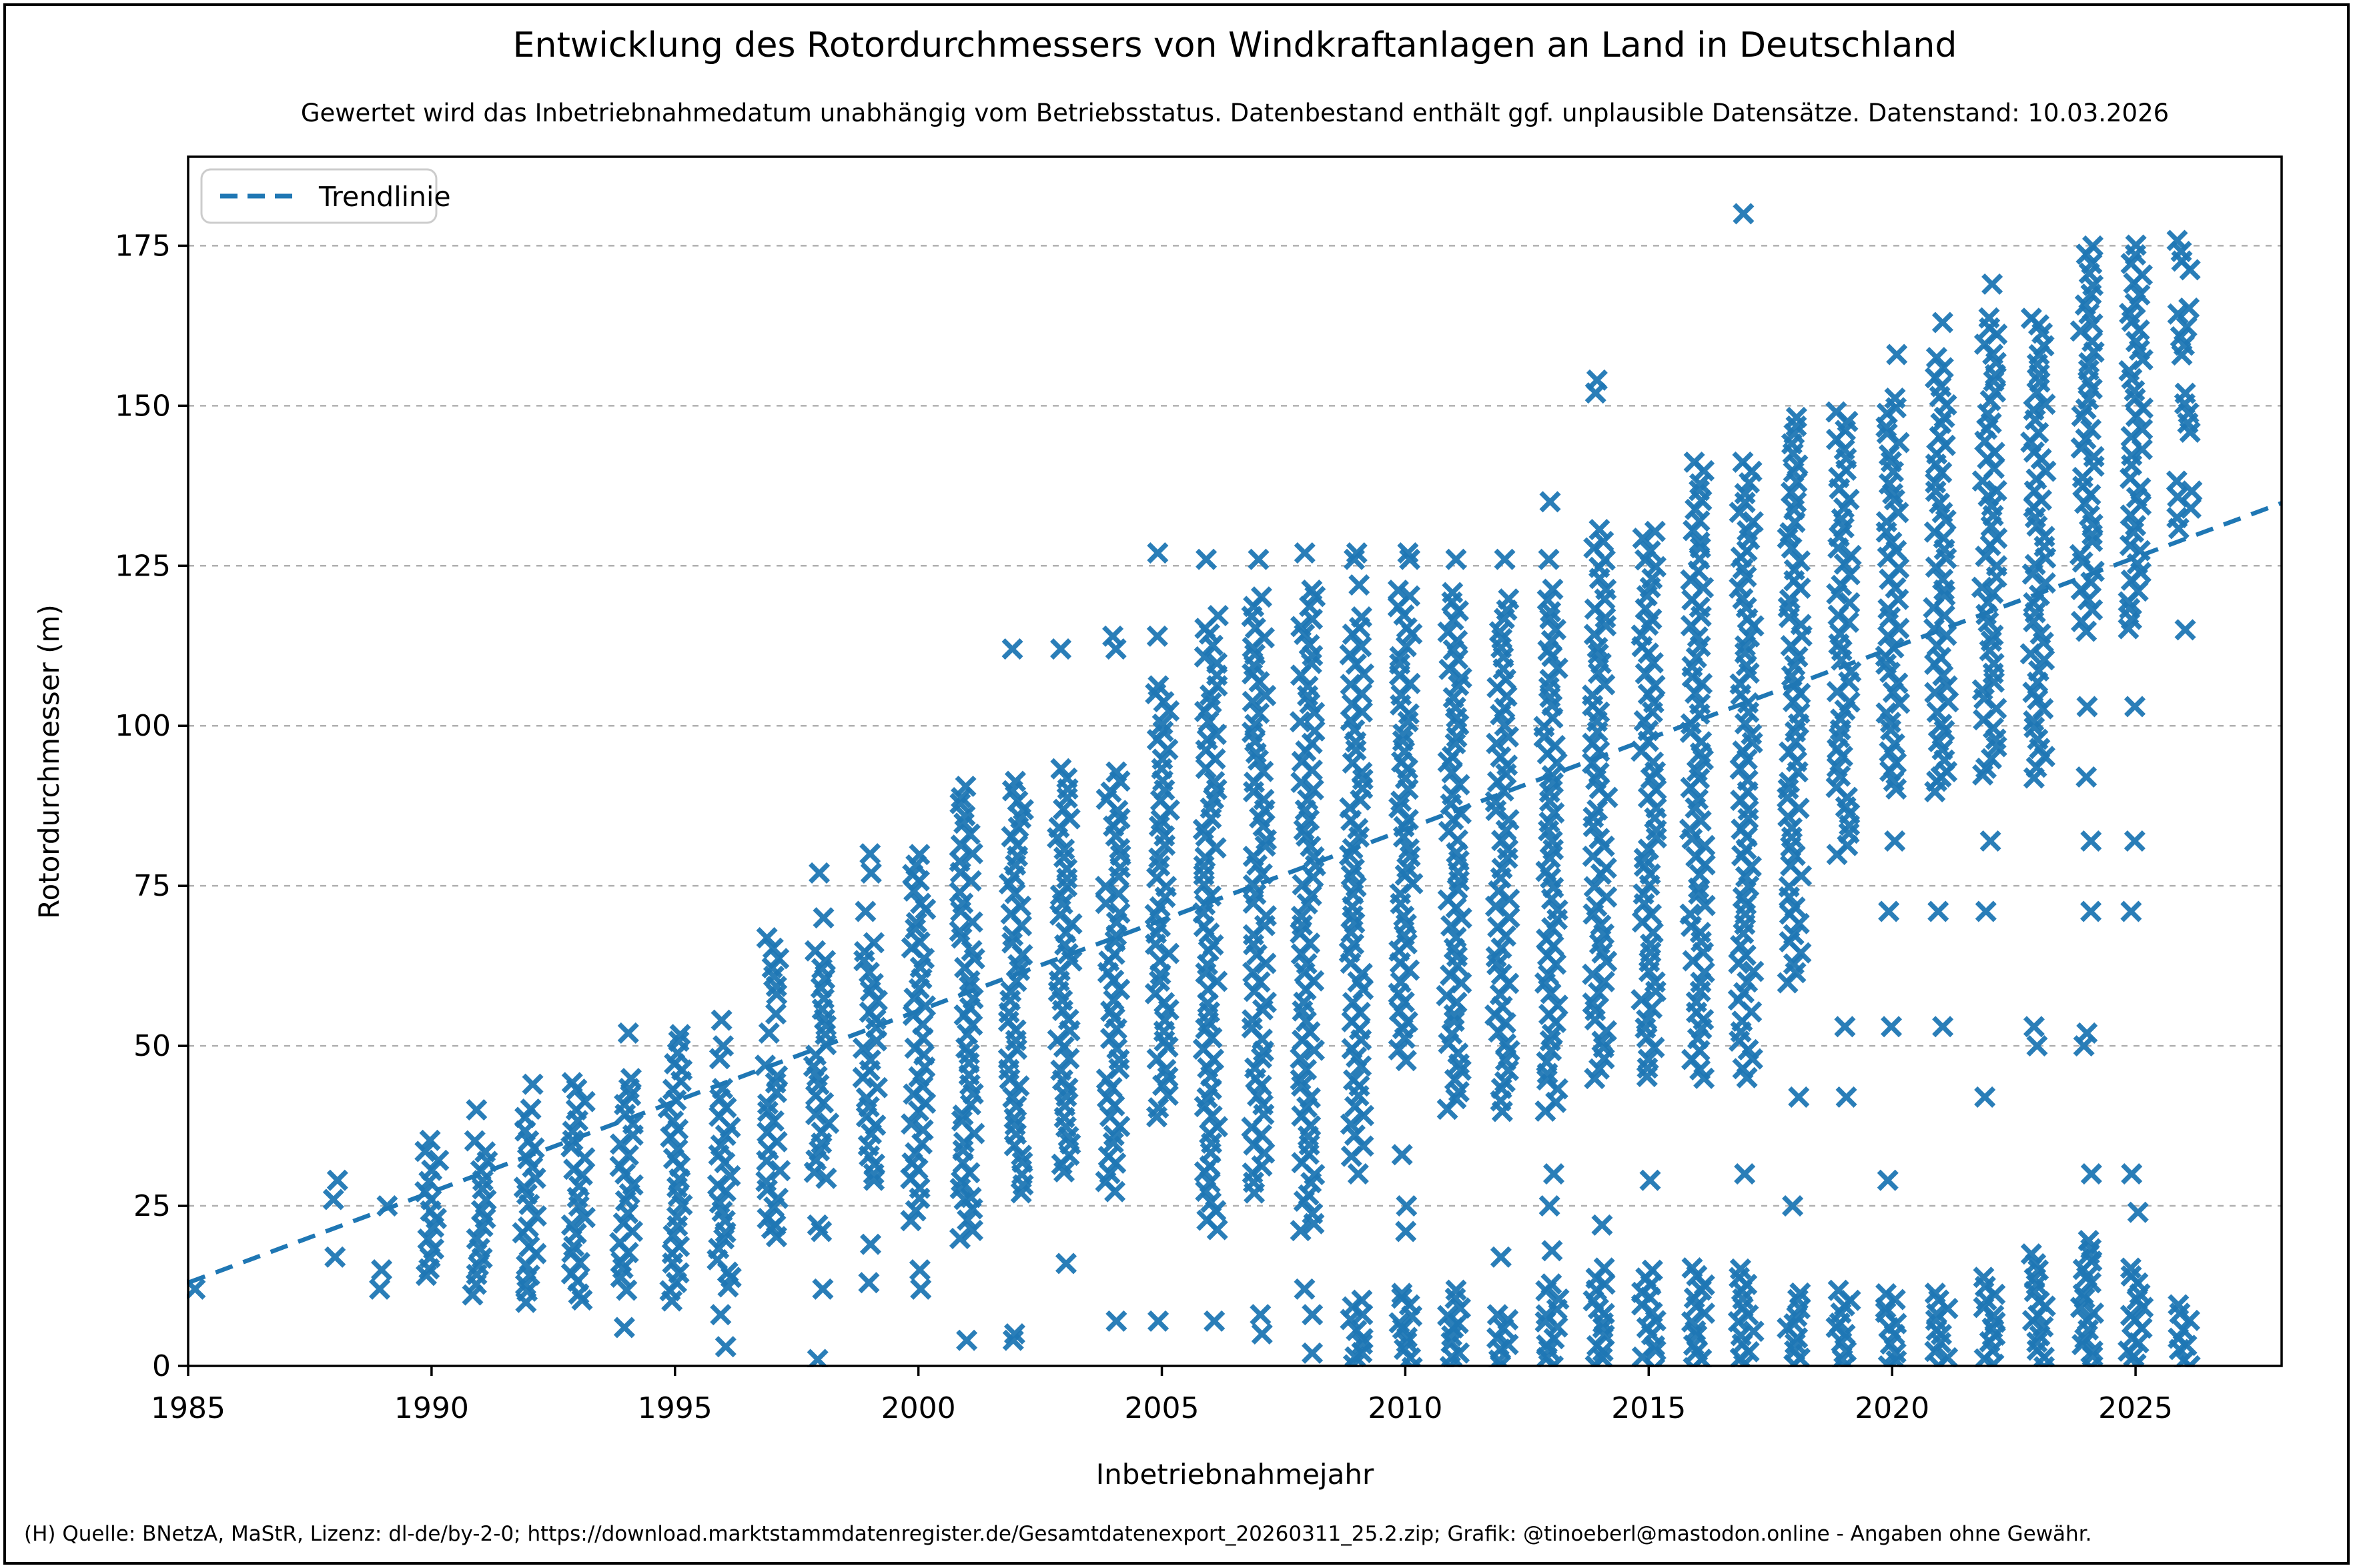 Image resolution: width=2353 pixels, height=1568 pixels. Describe the element at coordinates (143, 566) in the screenshot. I see `svg-text: 125` at that location.